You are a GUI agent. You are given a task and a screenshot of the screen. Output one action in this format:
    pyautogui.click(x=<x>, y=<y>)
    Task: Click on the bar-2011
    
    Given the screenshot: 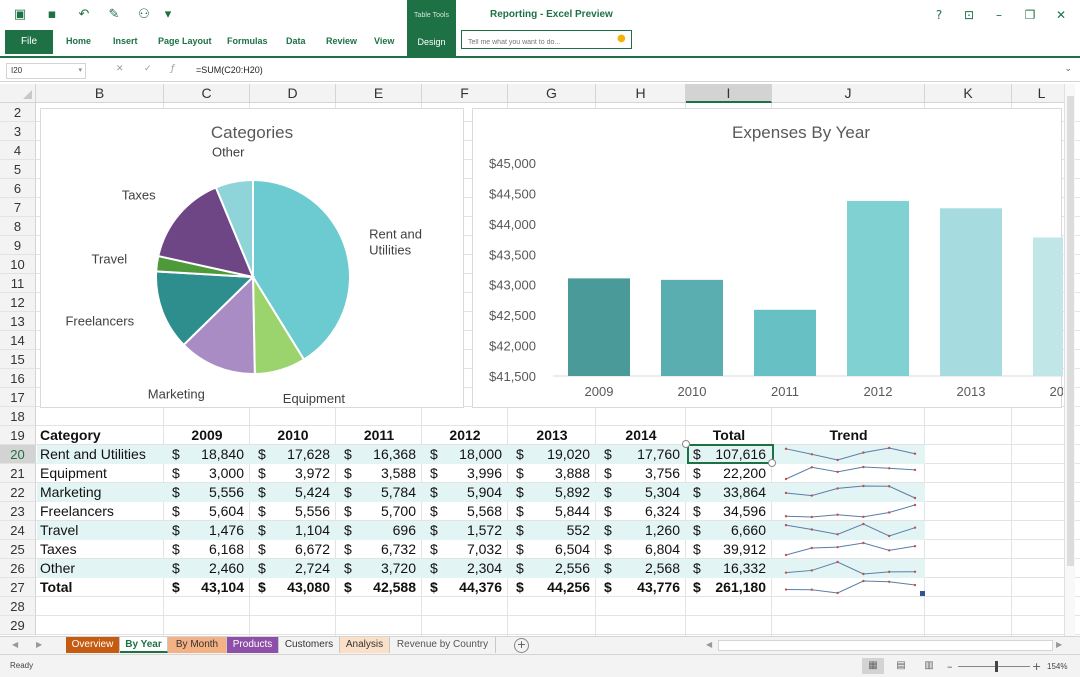 What is the action you would take?
    pyautogui.click(x=785, y=342)
    